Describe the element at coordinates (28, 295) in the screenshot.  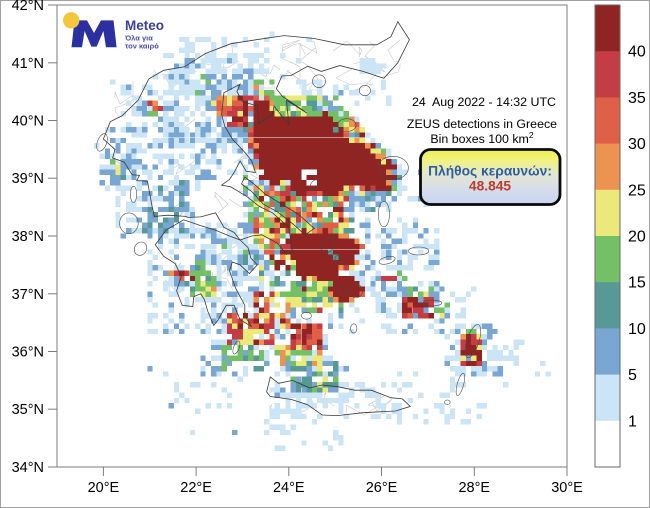
I see `svg-text: 37°N` at that location.